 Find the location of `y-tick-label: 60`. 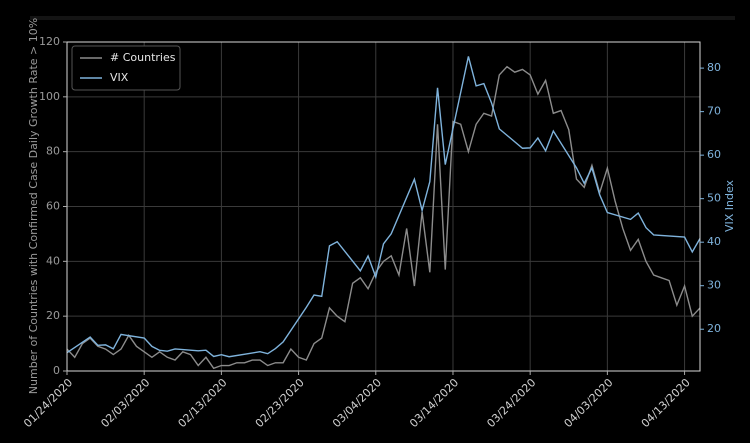

y-tick-label: 60 is located at coordinates (53, 206).